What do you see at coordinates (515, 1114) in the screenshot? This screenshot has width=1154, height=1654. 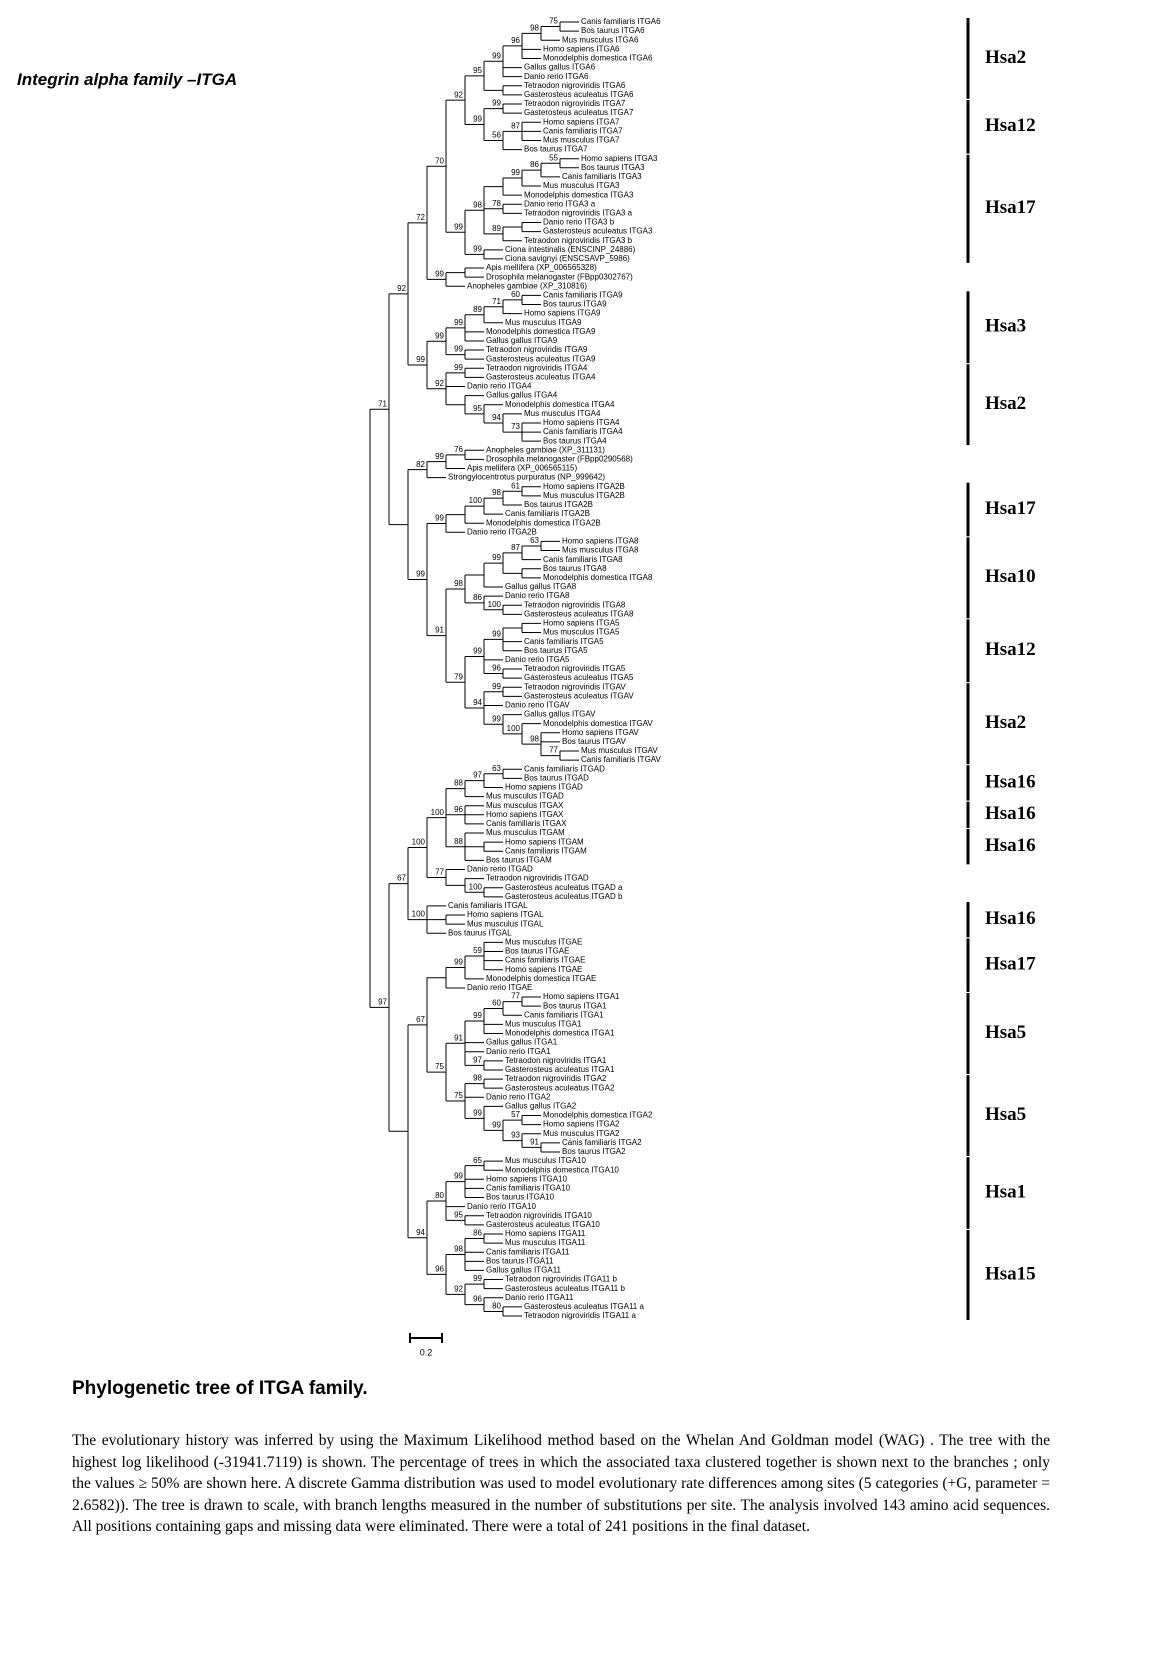 I see `support-value: 57` at bounding box center [515, 1114].